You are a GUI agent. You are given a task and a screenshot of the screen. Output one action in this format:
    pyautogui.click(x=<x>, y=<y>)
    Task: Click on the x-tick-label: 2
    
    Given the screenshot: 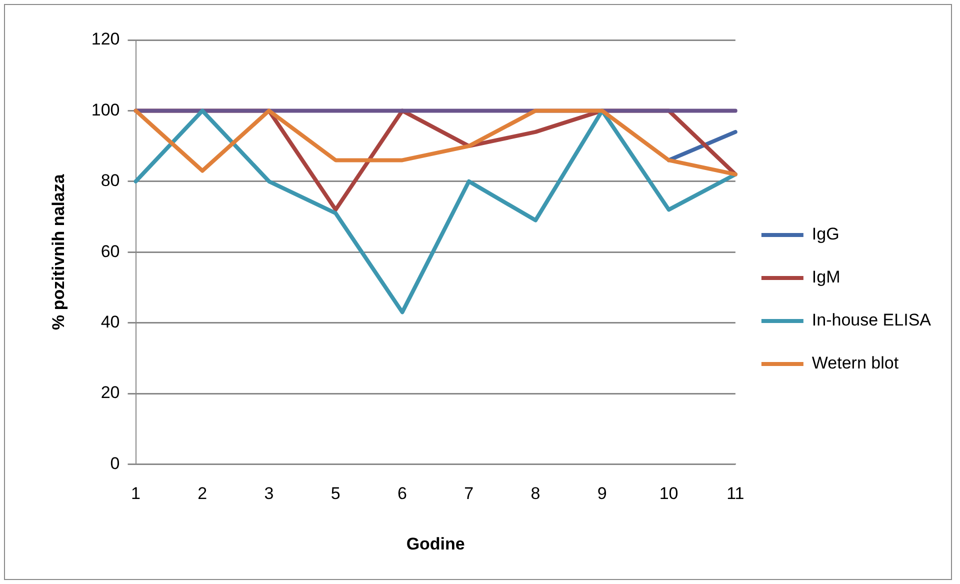 What is the action you would take?
    pyautogui.click(x=203, y=494)
    